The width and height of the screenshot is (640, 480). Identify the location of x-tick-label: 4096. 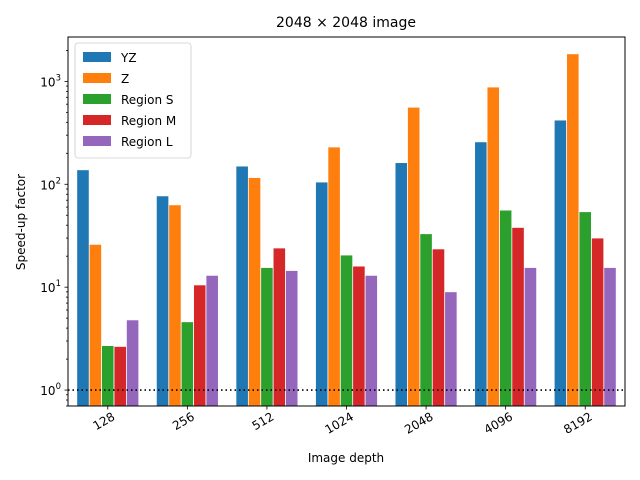
(498, 422).